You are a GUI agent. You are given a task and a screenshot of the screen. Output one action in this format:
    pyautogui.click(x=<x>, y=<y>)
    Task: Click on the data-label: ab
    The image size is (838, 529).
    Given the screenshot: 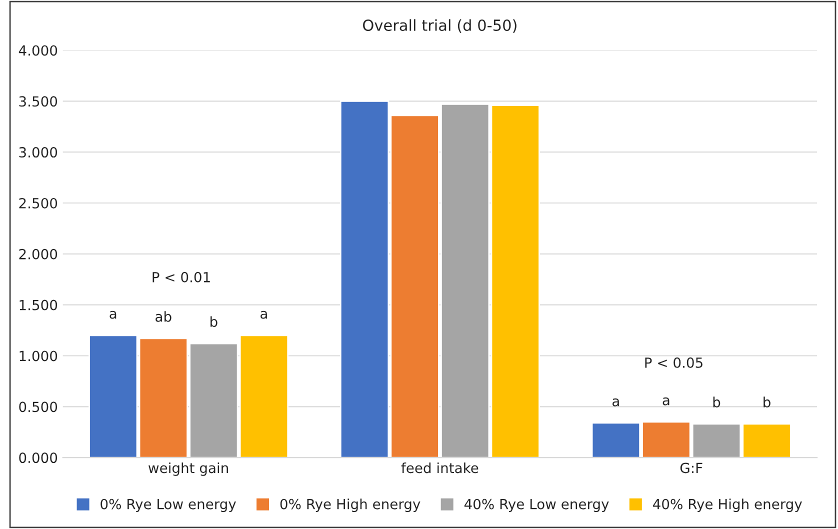 What is the action you would take?
    pyautogui.click(x=164, y=316)
    